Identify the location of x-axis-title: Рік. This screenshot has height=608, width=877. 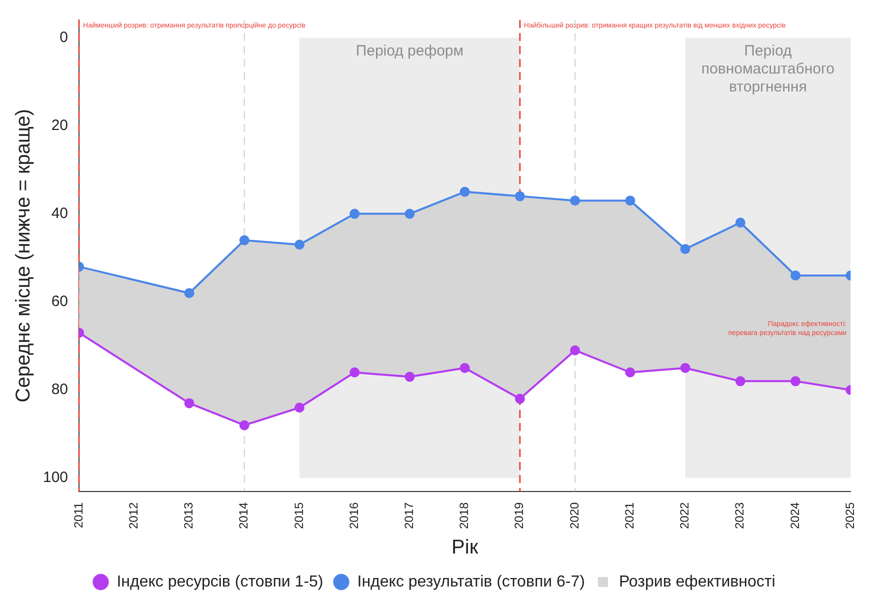
(465, 547).